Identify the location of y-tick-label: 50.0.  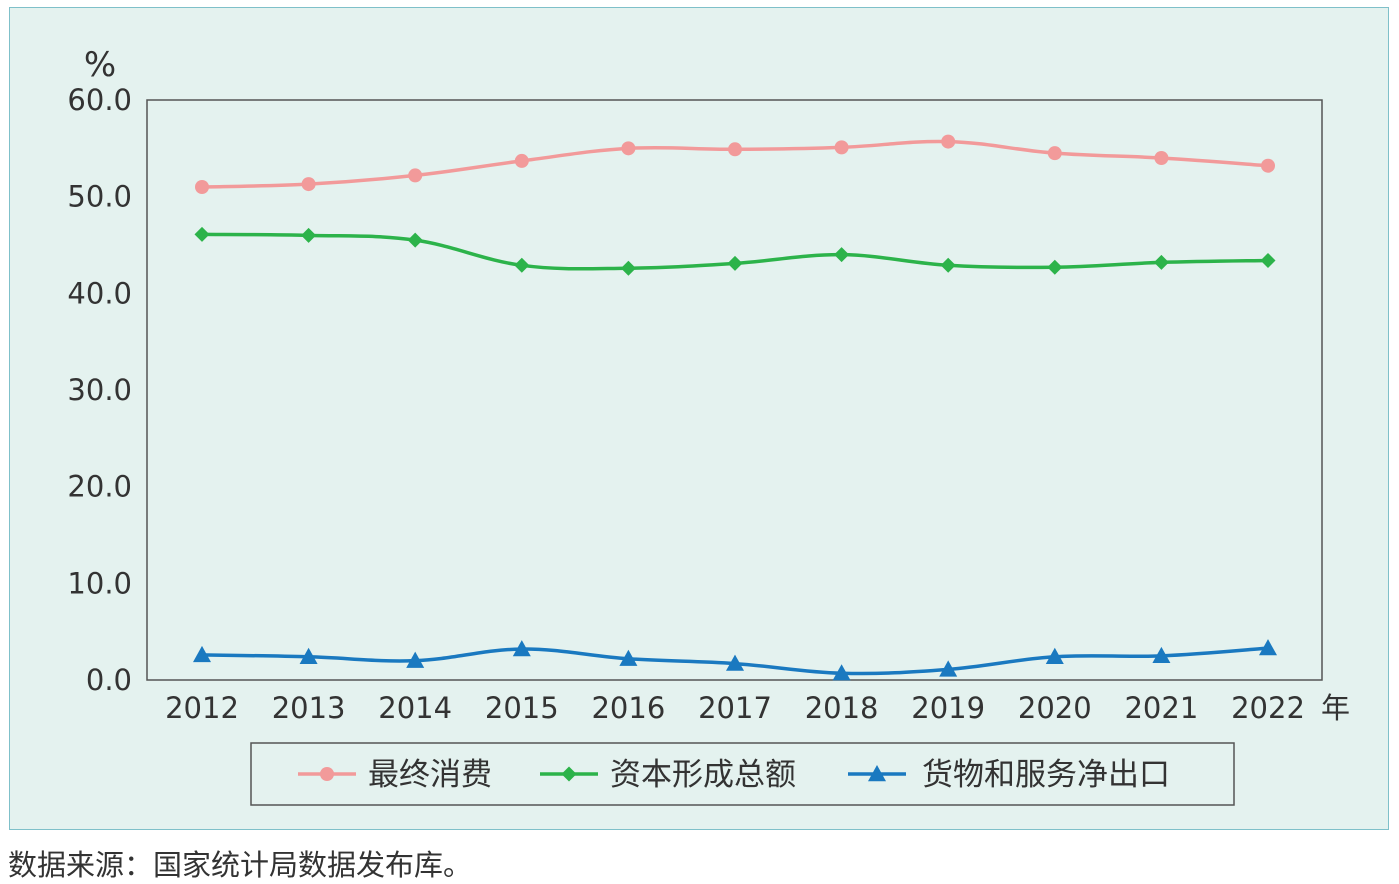
(99, 197).